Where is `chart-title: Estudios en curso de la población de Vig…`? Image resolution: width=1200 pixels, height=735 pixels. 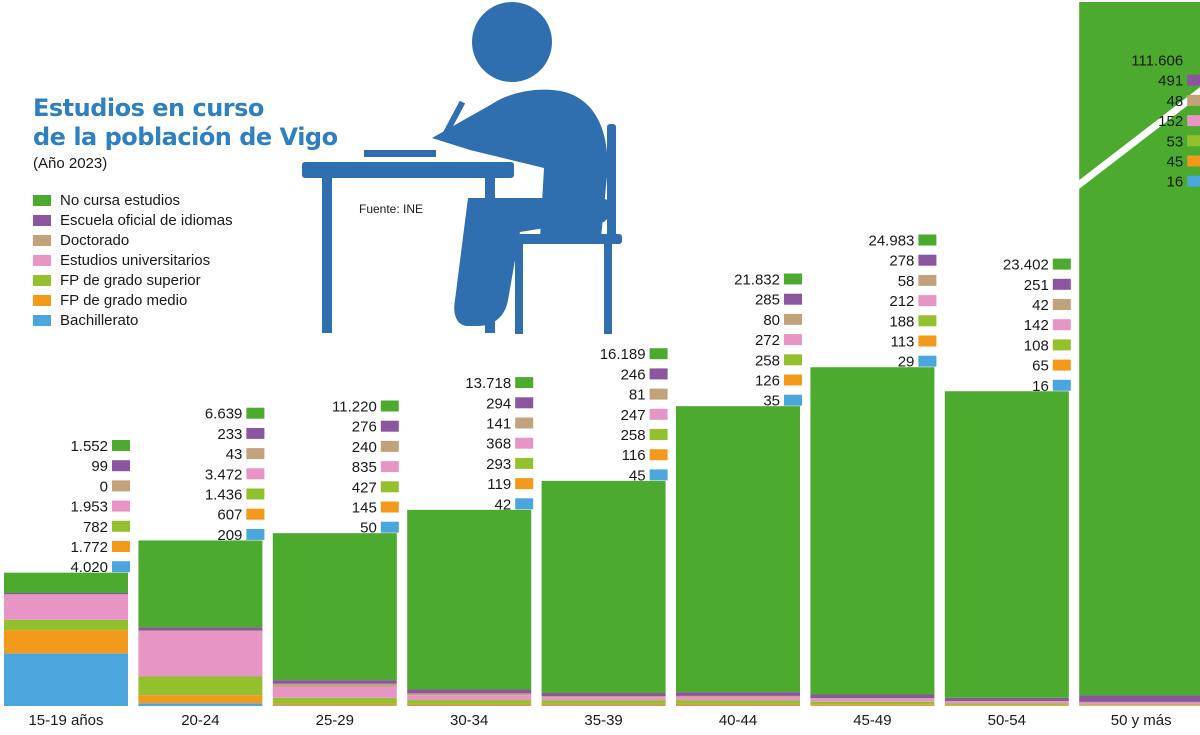 chart-title: Estudios en curso de la población de Vig… is located at coordinates (185, 123).